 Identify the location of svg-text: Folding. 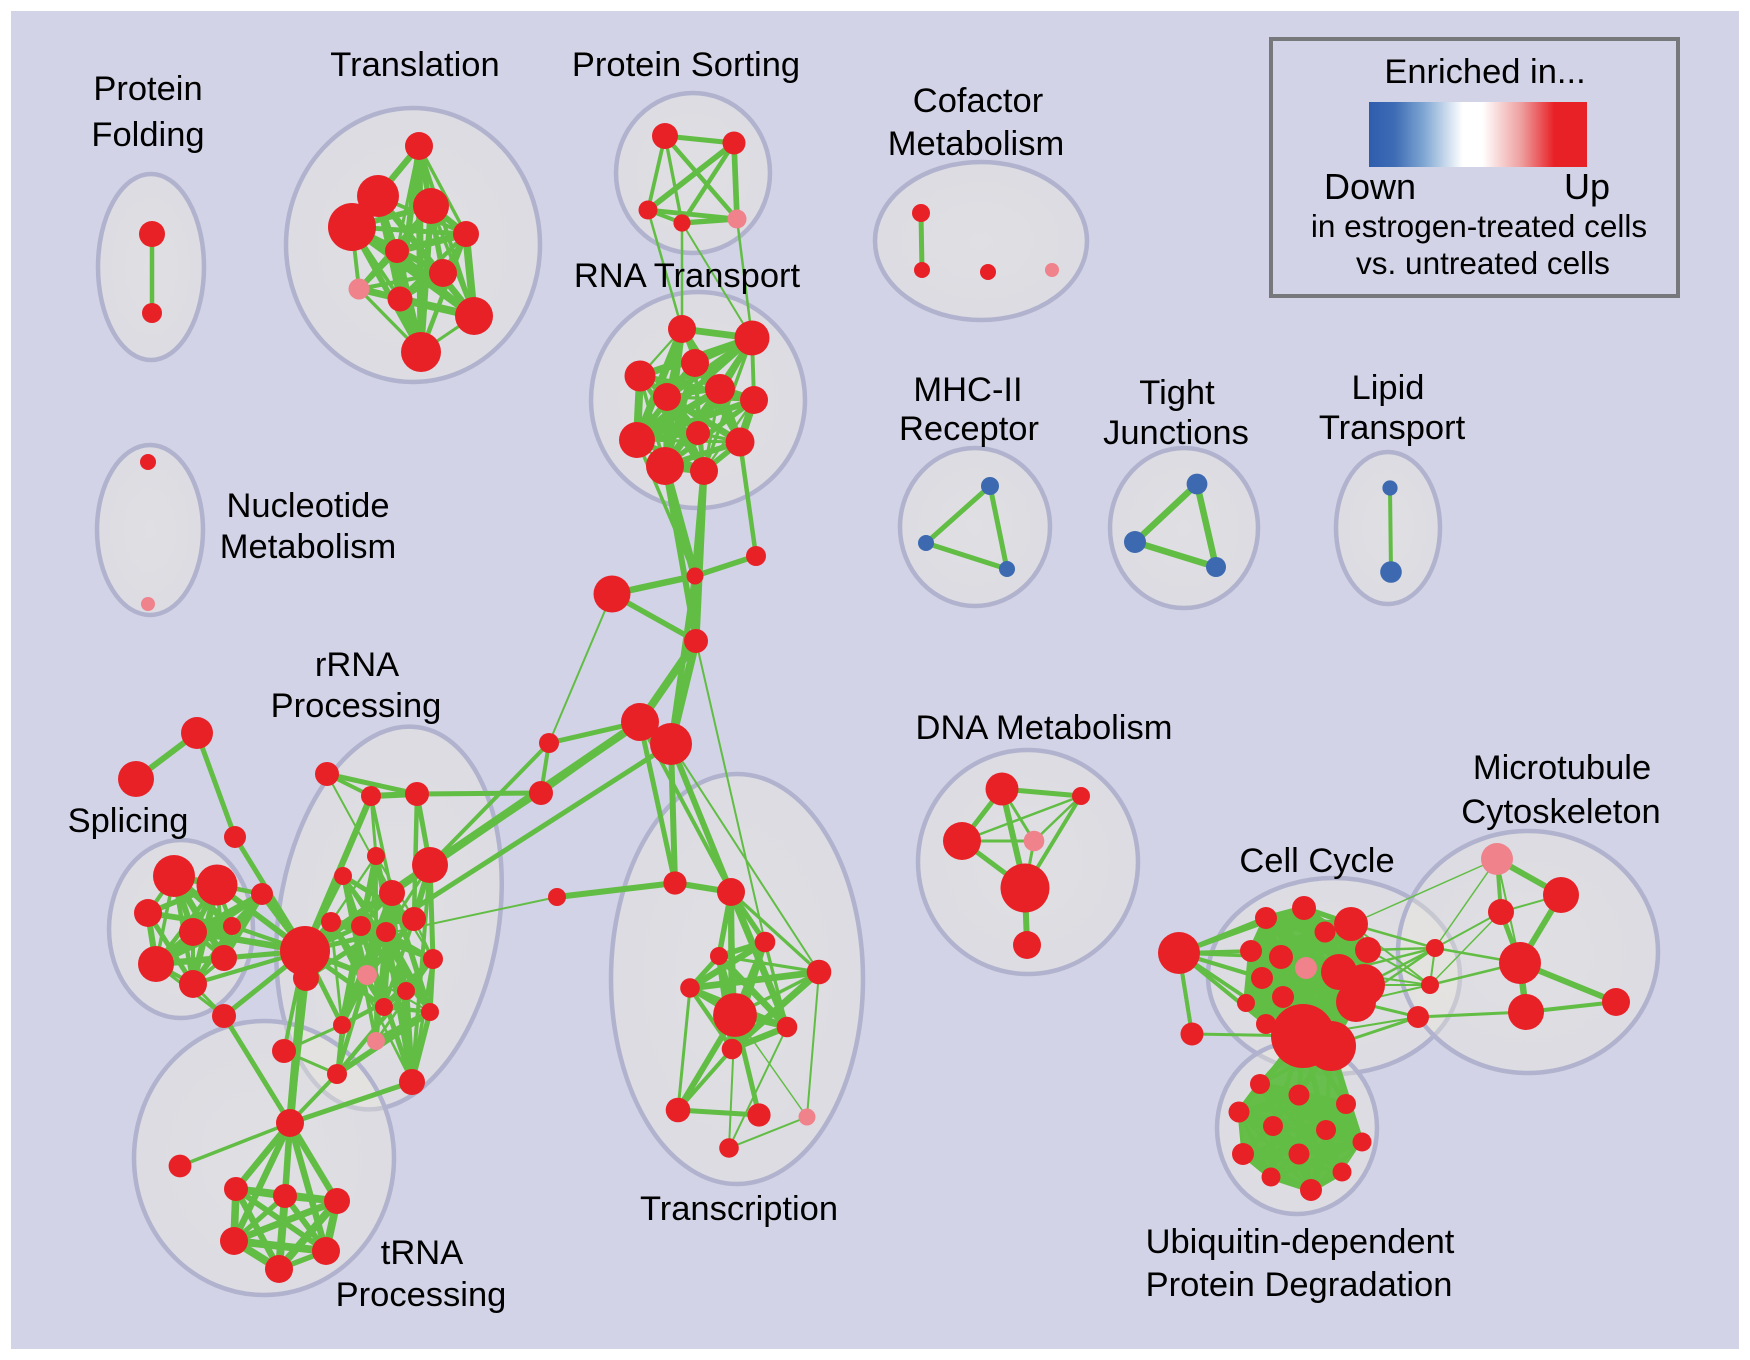
(147, 135).